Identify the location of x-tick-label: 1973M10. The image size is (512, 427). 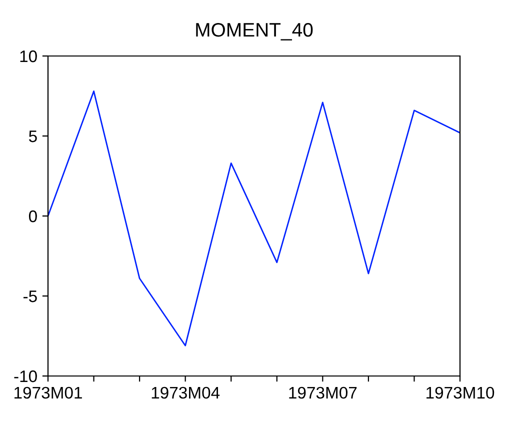
(460, 392).